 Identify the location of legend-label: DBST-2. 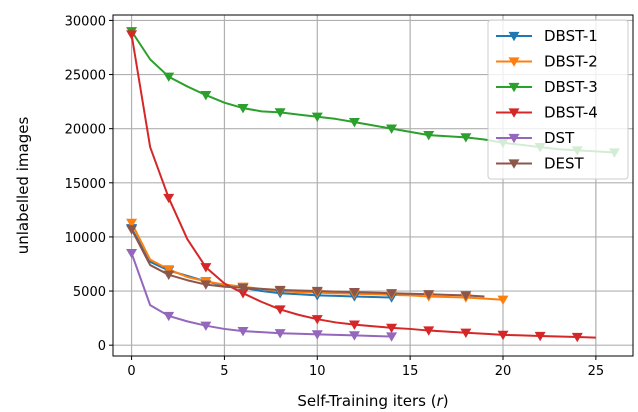
(571, 62).